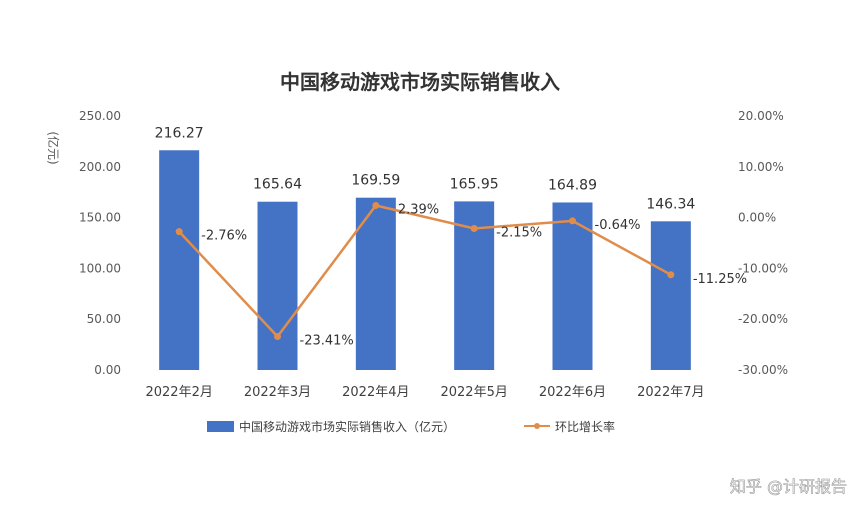 Image resolution: width=867 pixels, height=515 pixels. I want to click on y-axis-label-text: (亿元), so click(53, 147).